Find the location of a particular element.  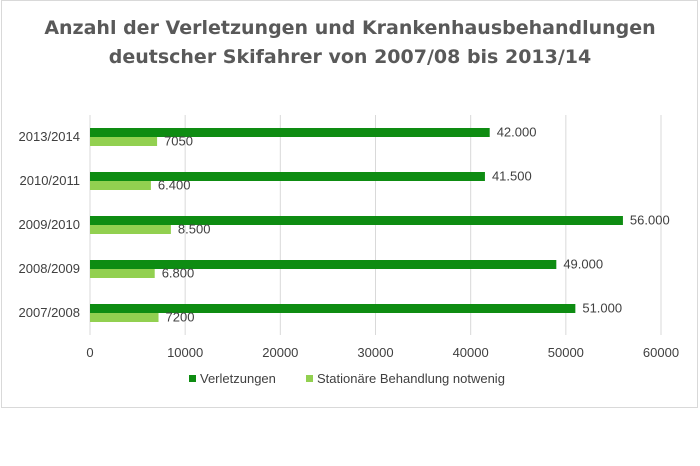

category-label: 2007/2008 is located at coordinates (49, 312).